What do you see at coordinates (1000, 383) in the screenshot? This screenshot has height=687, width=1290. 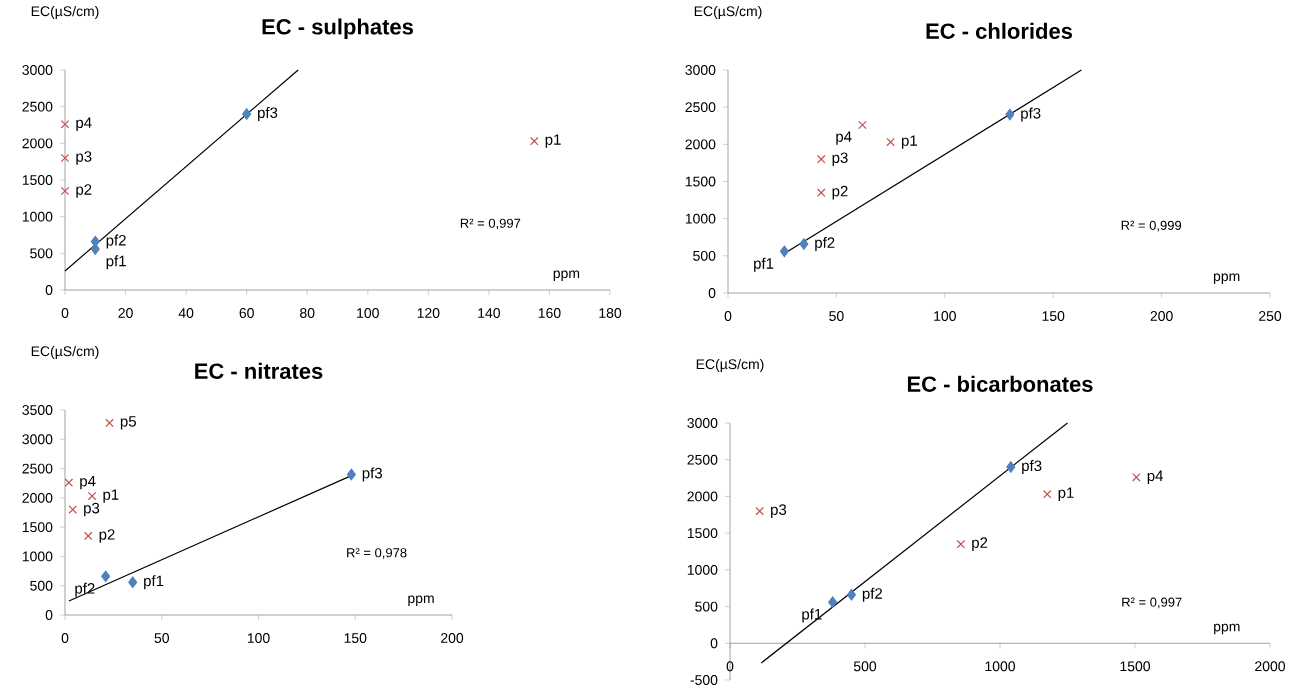 I see `chart-title: EC - bicarbonates` at bounding box center [1000, 383].